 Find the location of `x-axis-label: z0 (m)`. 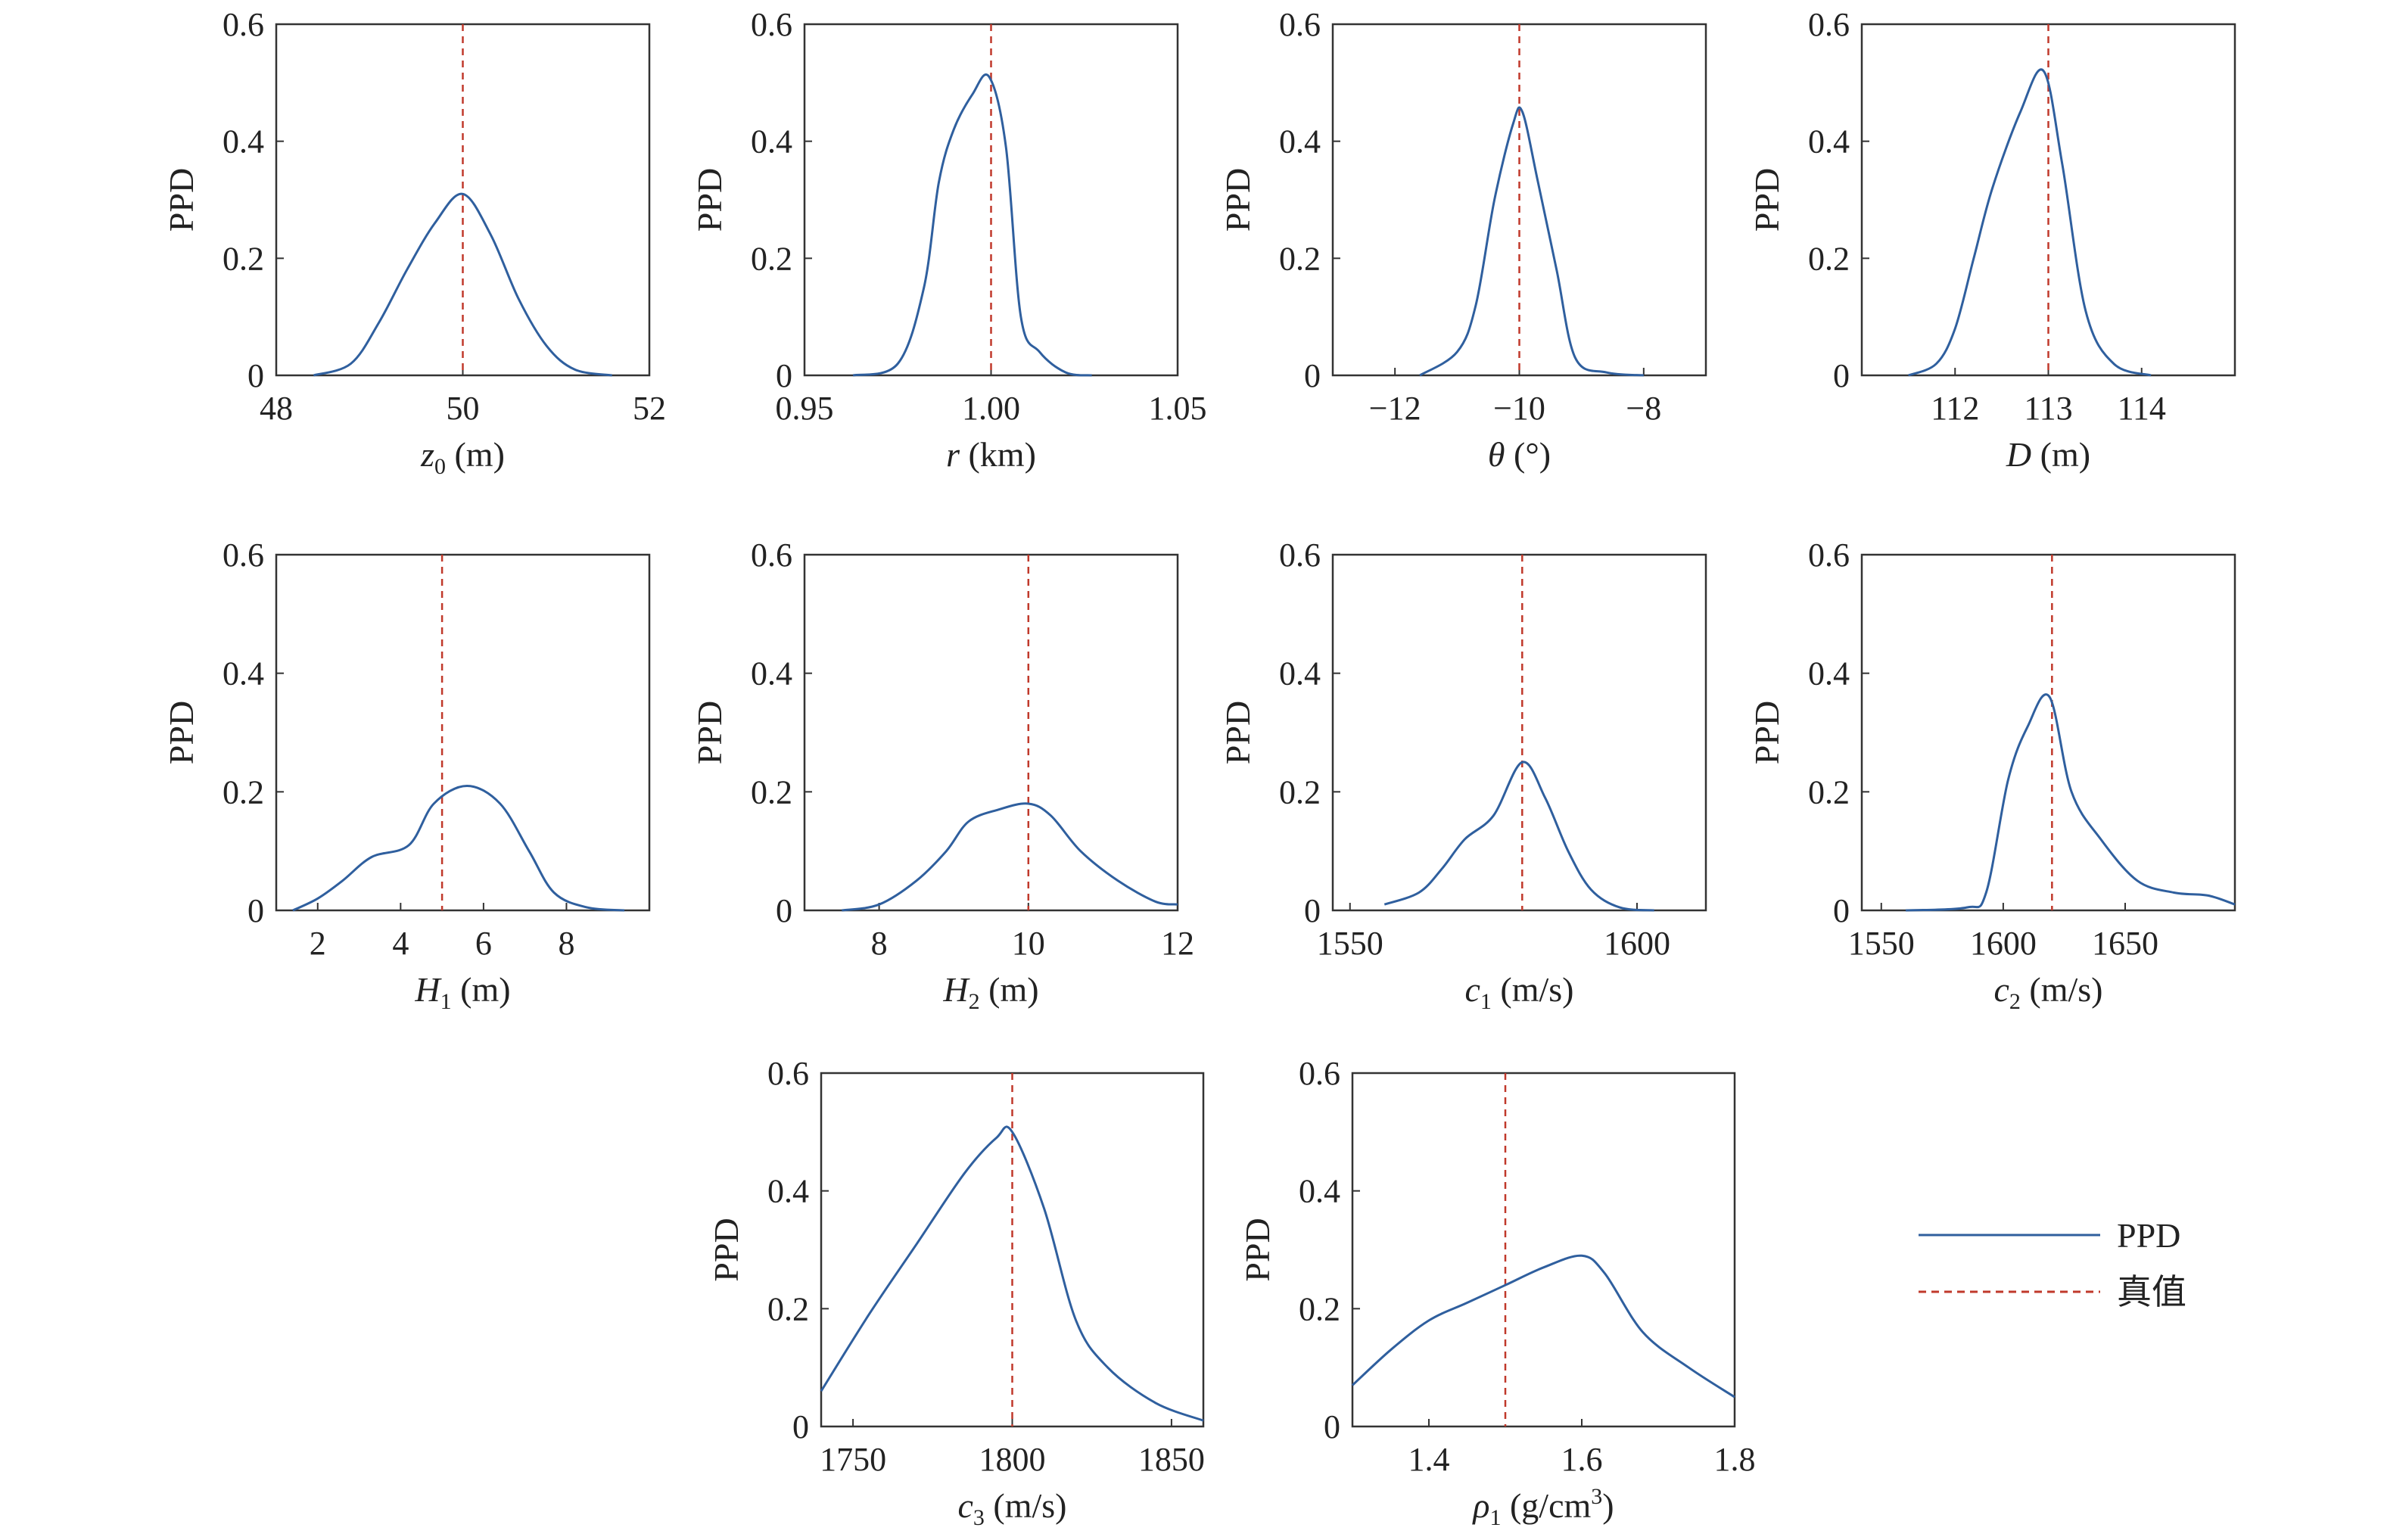

x-axis-label: z0 (m) is located at coordinates (463, 457).